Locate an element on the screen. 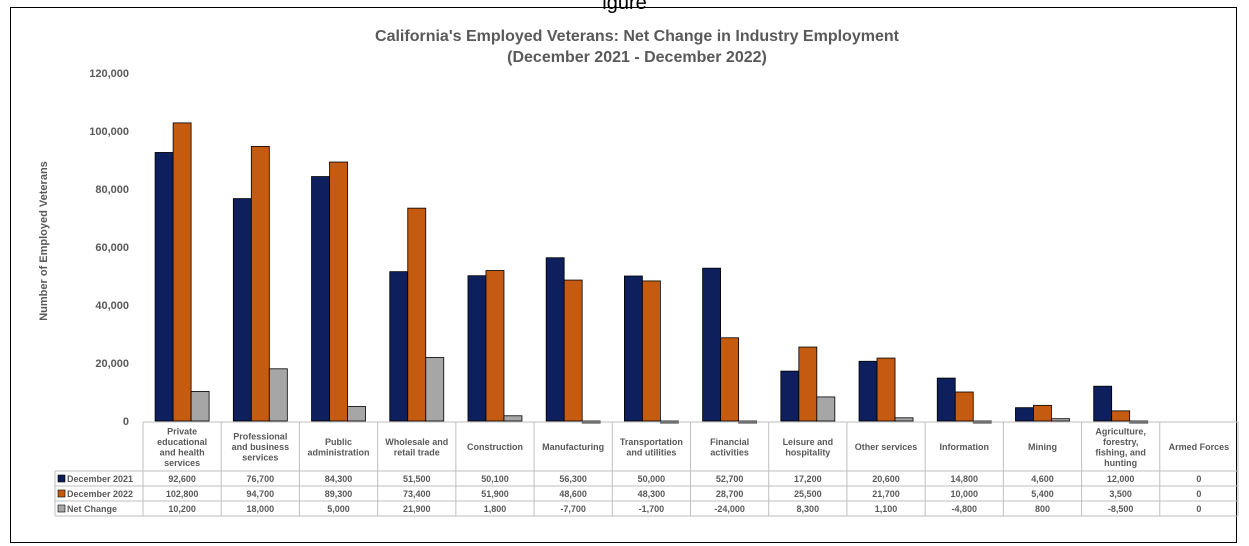  table-cell: 21,700 is located at coordinates (886, 494).